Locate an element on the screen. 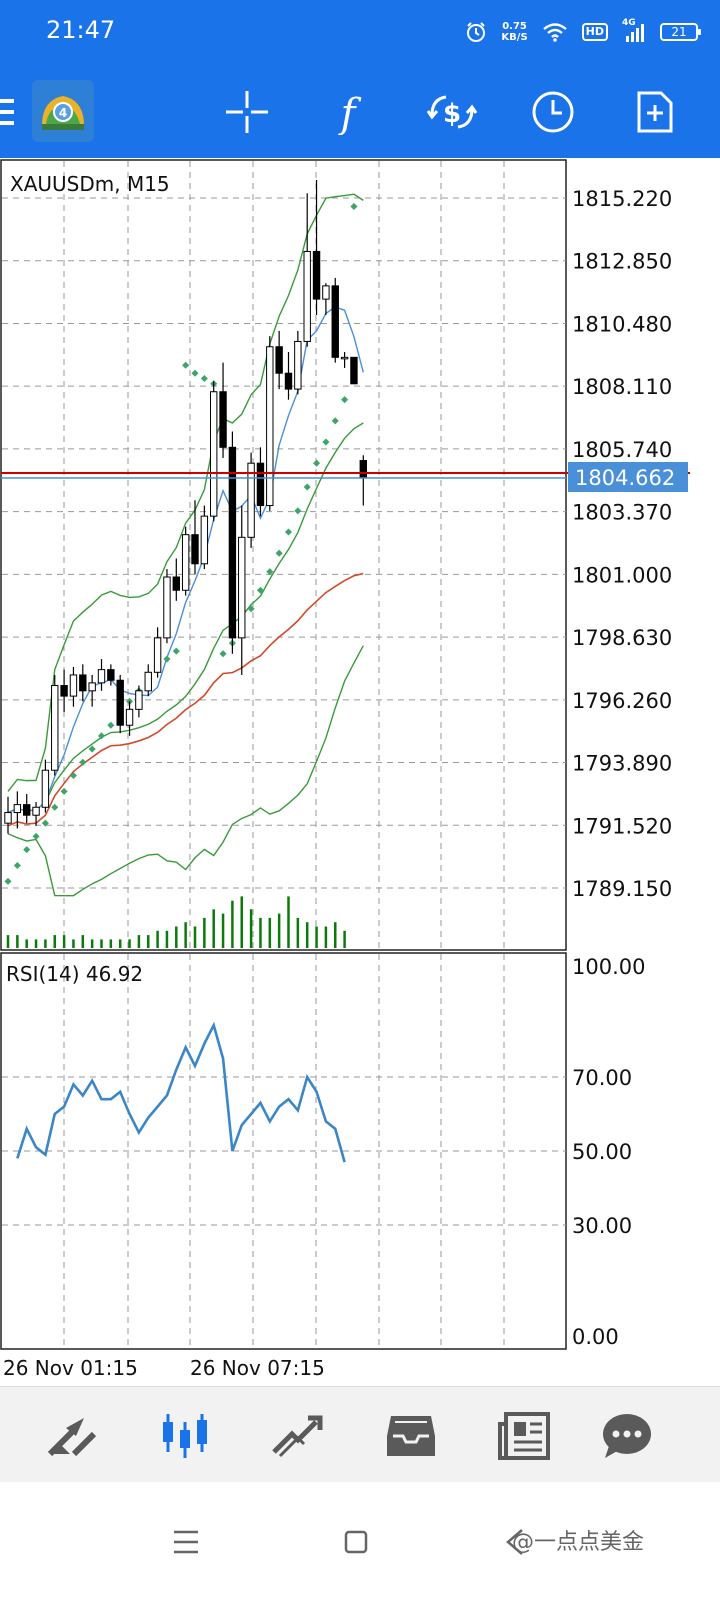 The width and height of the screenshot is (720, 1600). signal-indicator: 4G is located at coordinates (634, 31).